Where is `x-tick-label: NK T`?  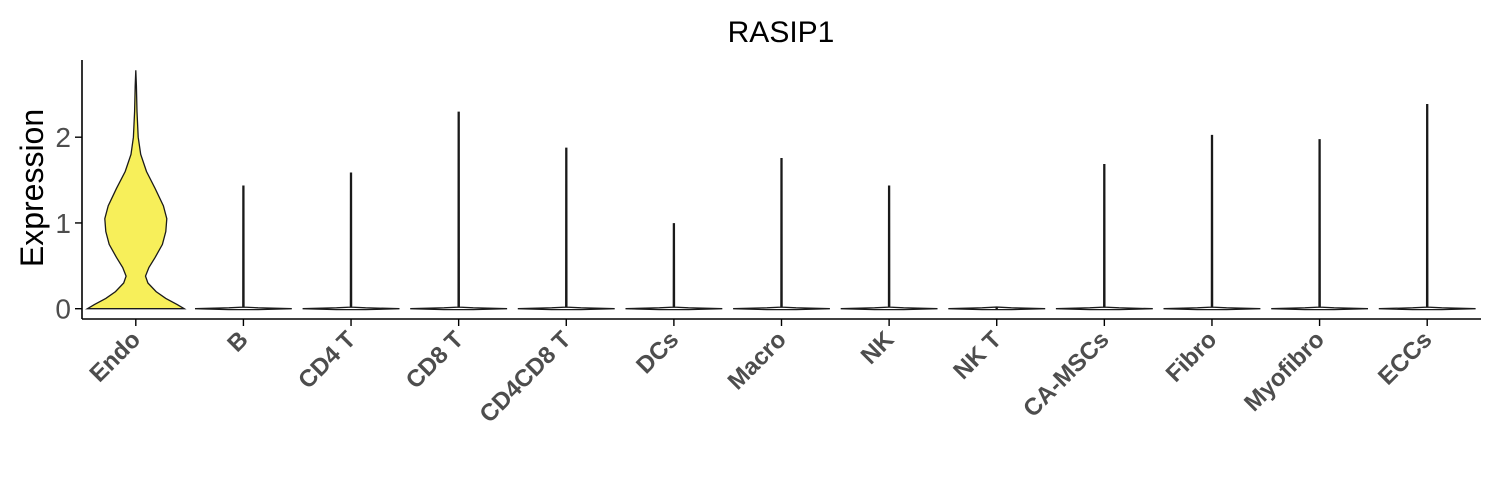 x-tick-label: NK T is located at coordinates (977, 355).